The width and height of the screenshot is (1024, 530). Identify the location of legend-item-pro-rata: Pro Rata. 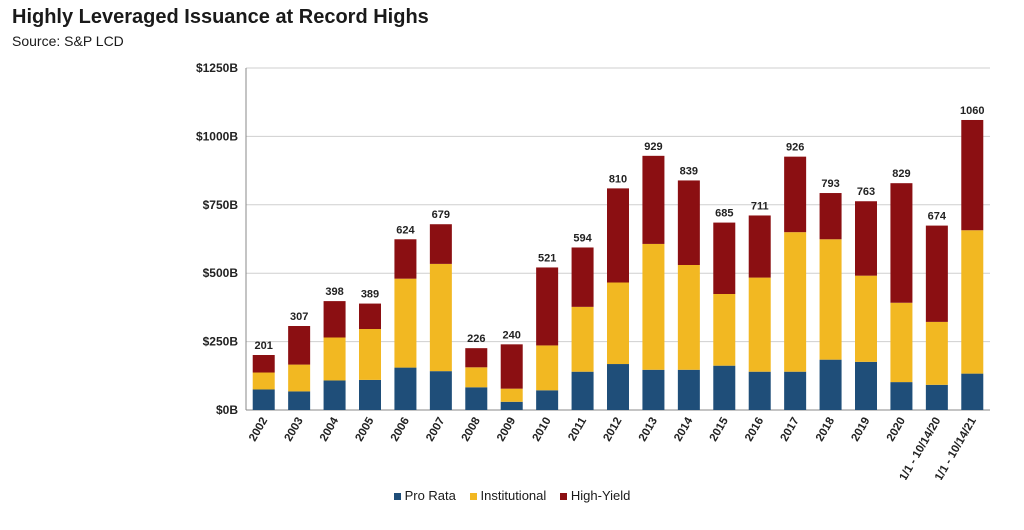
(424, 495).